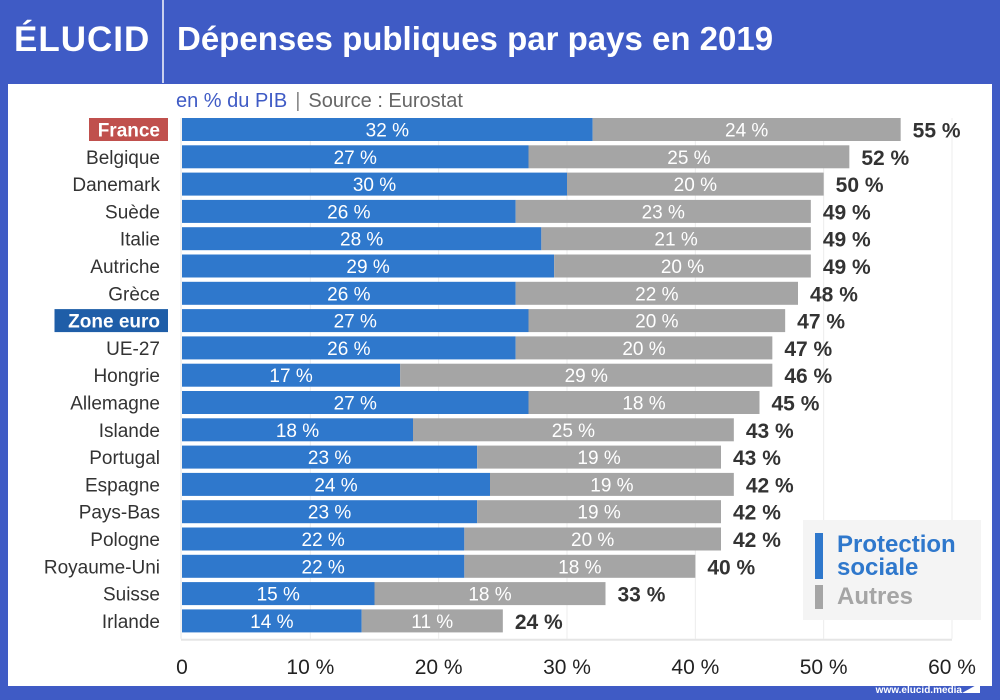 The height and width of the screenshot is (700, 1000). What do you see at coordinates (796, 404) in the screenshot?
I see `total-label: 45 %` at bounding box center [796, 404].